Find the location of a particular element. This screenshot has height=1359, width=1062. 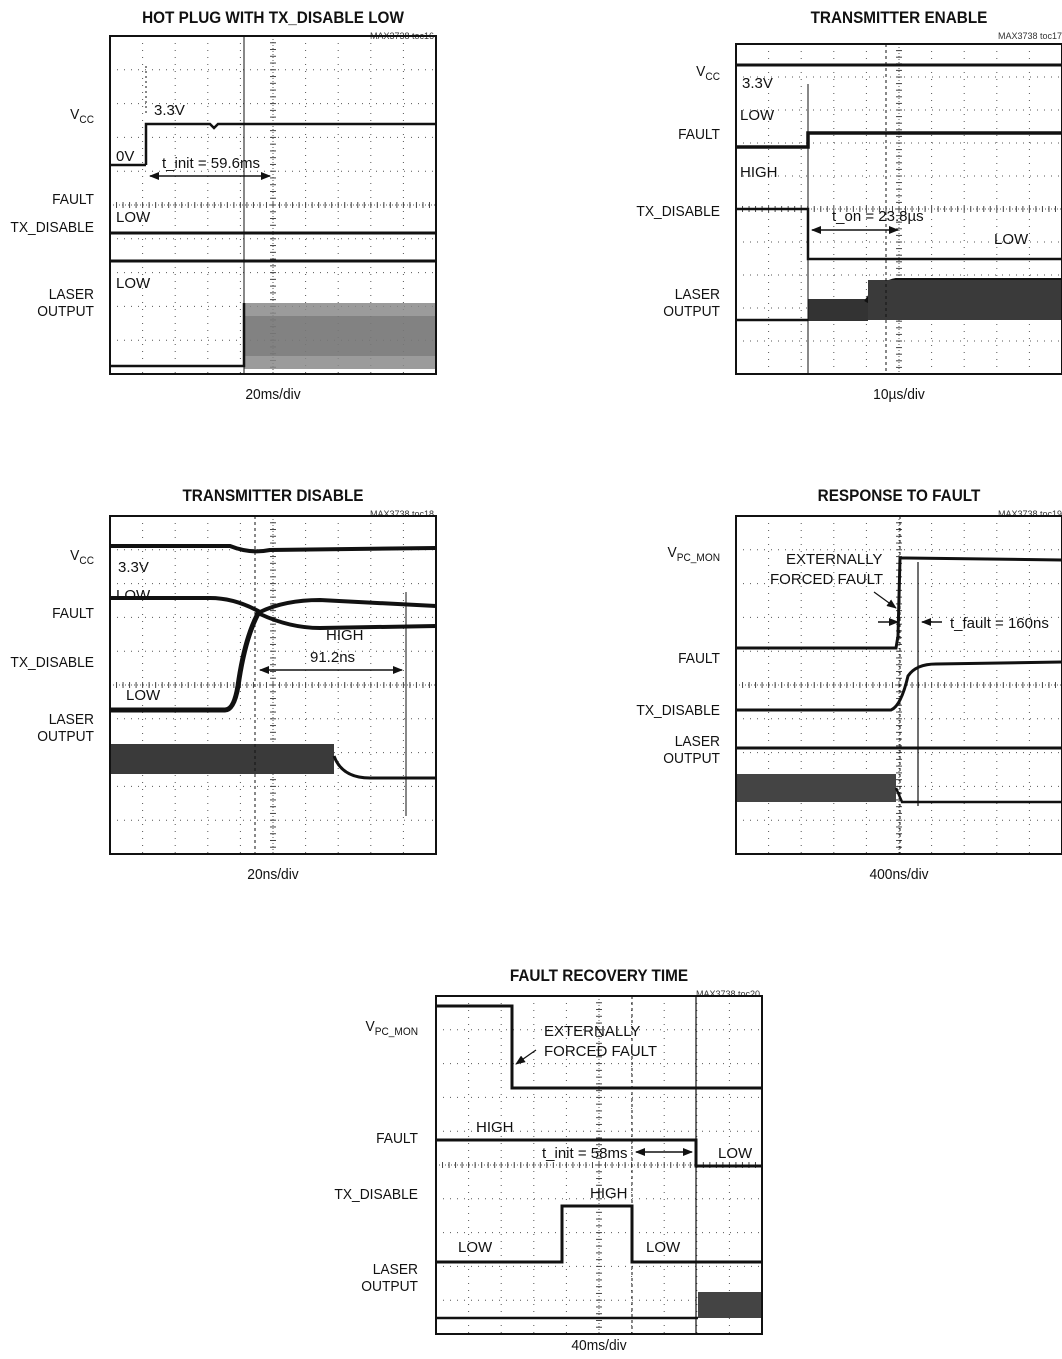

figure-id: MAX3738 toc17 is located at coordinates (1030, 36).